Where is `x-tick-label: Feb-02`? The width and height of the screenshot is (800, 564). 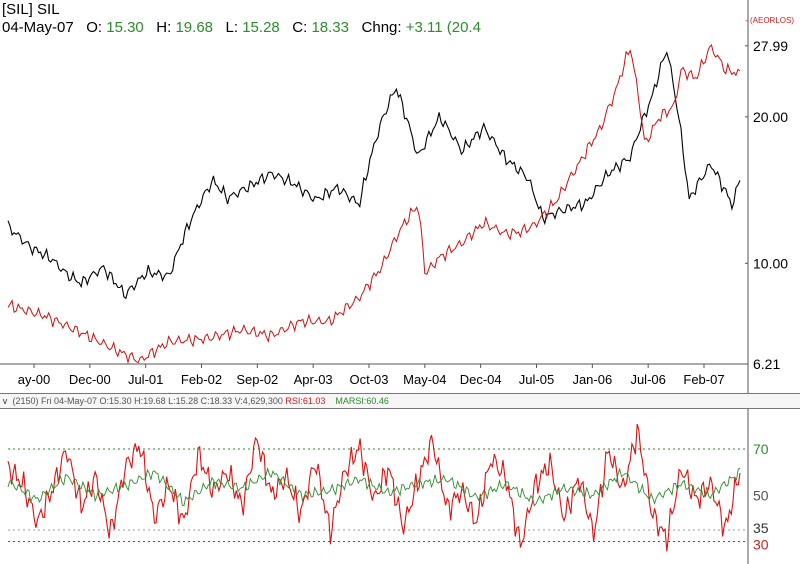 x-tick-label: Feb-02 is located at coordinates (201, 379).